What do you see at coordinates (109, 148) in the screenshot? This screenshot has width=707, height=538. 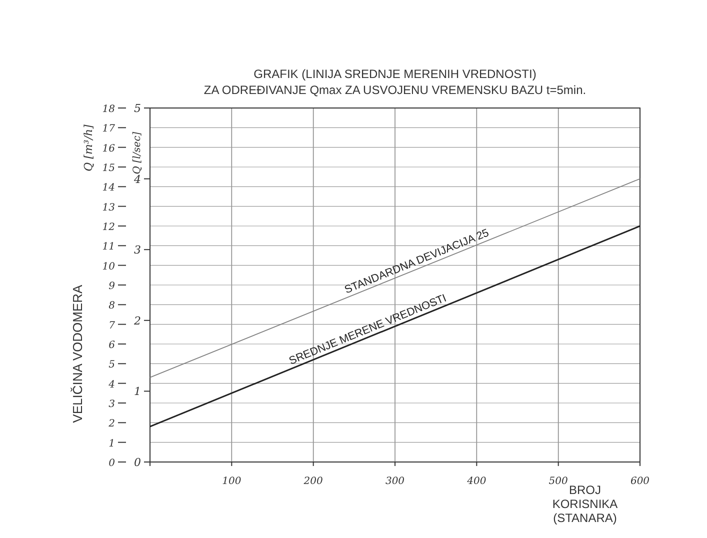 I see `y-tick-label: 16` at bounding box center [109, 148].